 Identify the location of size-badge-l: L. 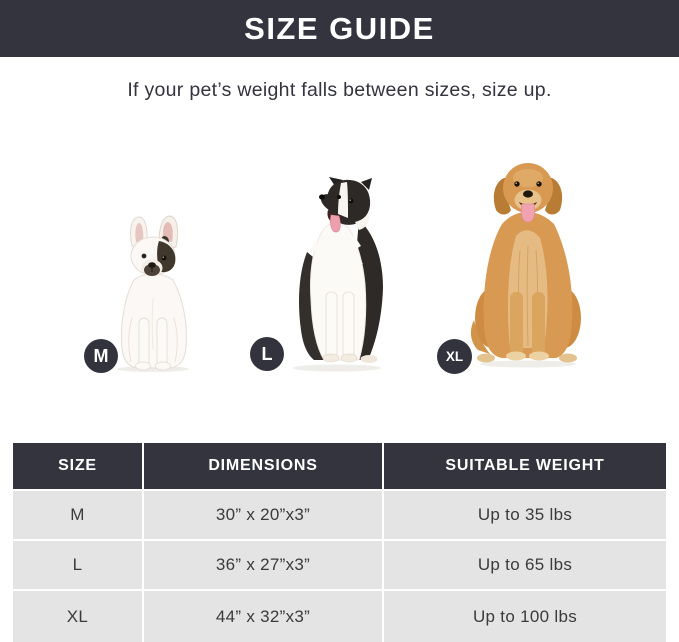
(267, 354).